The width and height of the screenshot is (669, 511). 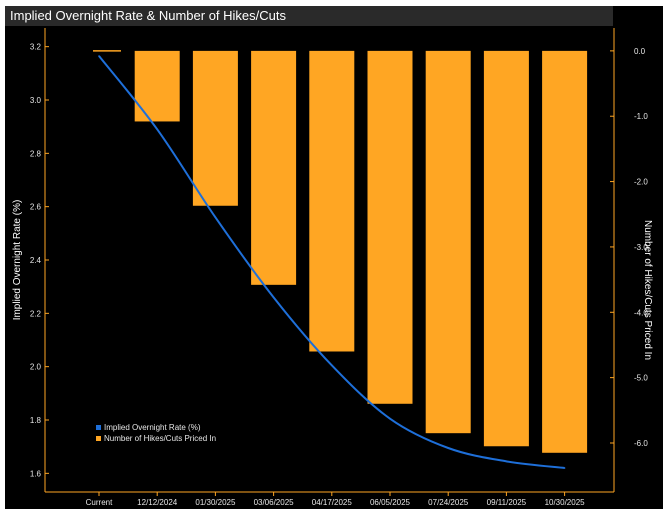 What do you see at coordinates (215, 502) in the screenshot?
I see `x-tick-label-2: 01/30/2025` at bounding box center [215, 502].